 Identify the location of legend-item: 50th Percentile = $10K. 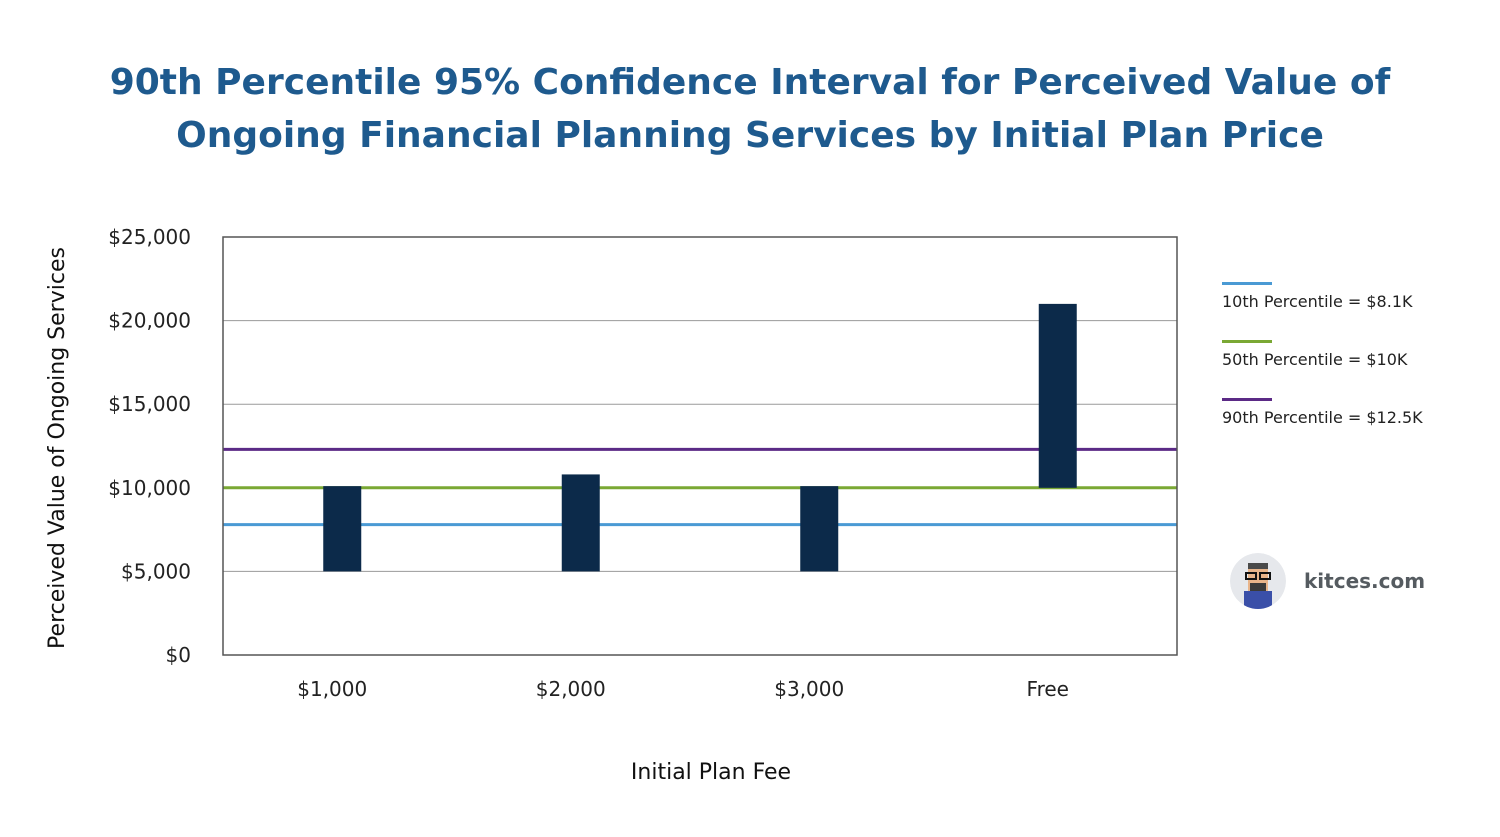
(1357, 357).